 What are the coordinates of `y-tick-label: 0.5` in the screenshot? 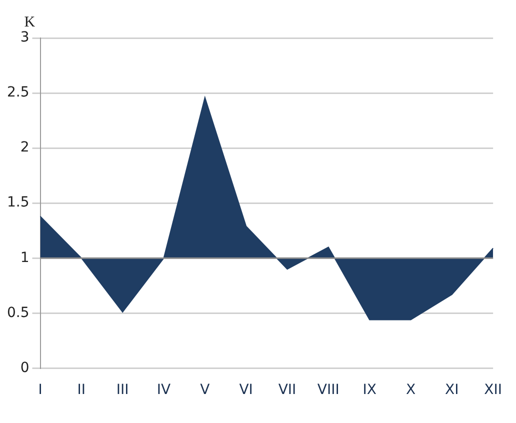 It's located at (18, 312).